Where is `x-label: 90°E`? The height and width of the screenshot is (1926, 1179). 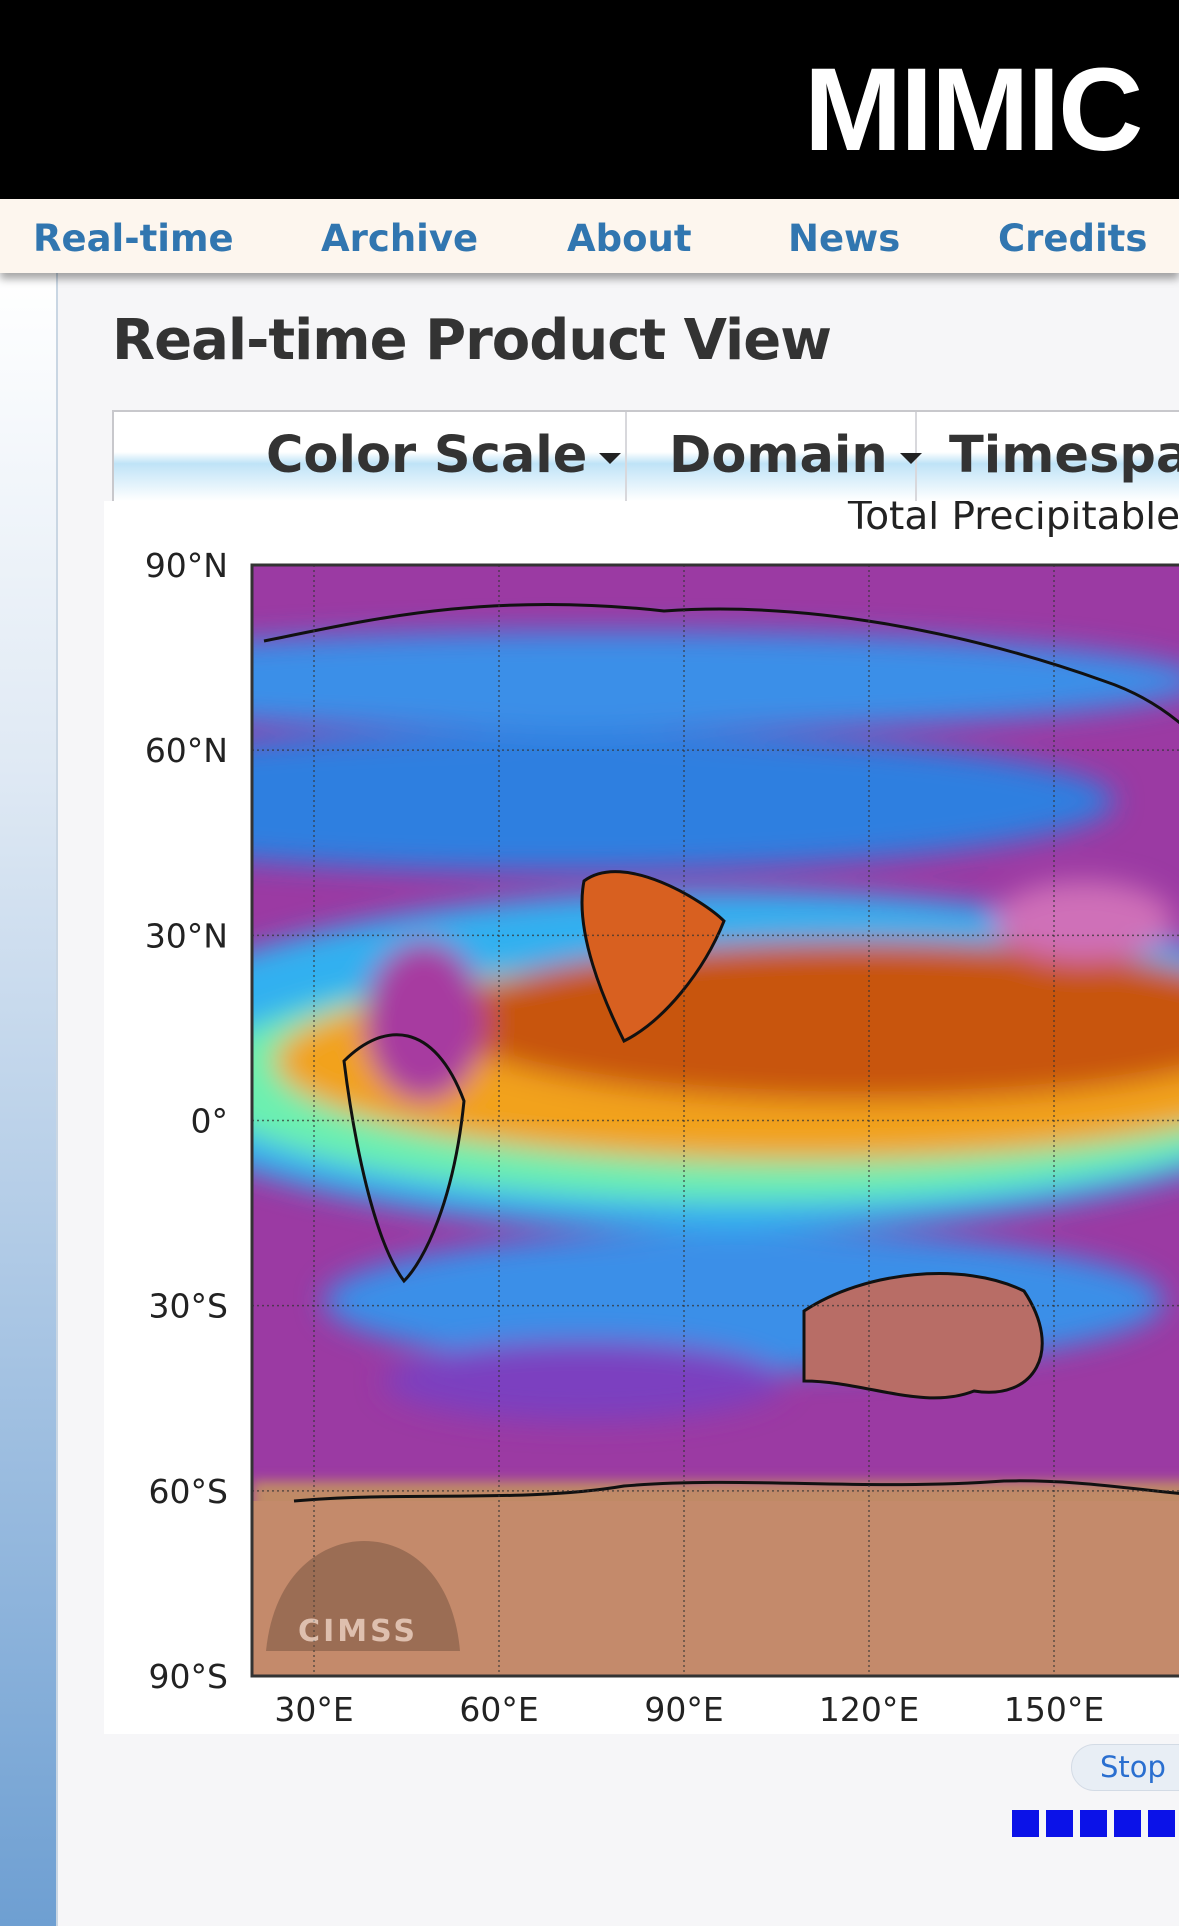
x-label: 90°E is located at coordinates (683, 1709).